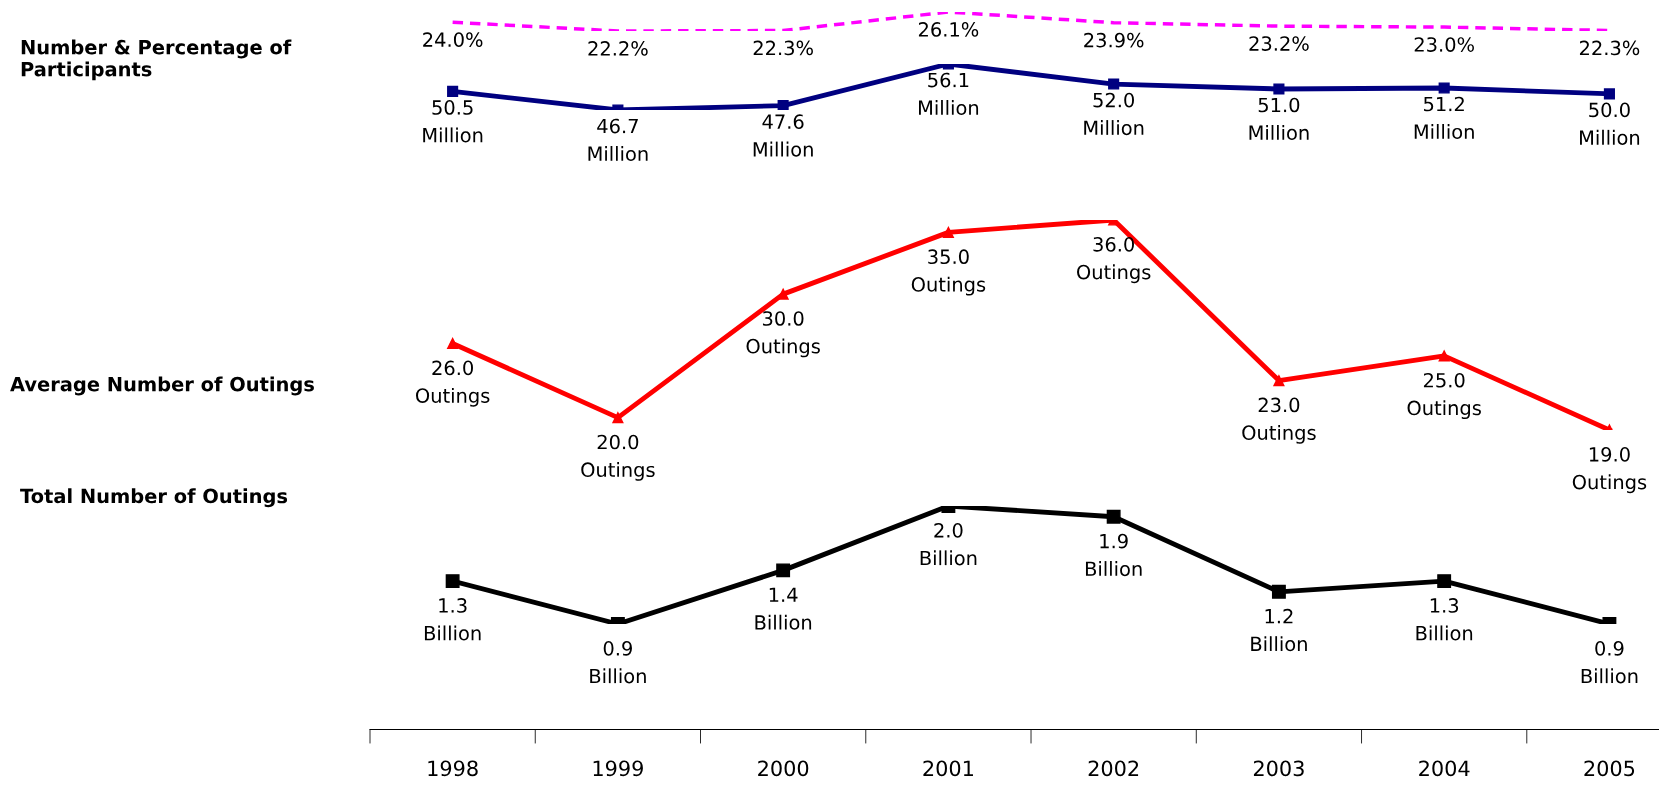 The width and height of the screenshot is (1659, 789). I want to click on data-label: 26.0 Outings, so click(452, 383).